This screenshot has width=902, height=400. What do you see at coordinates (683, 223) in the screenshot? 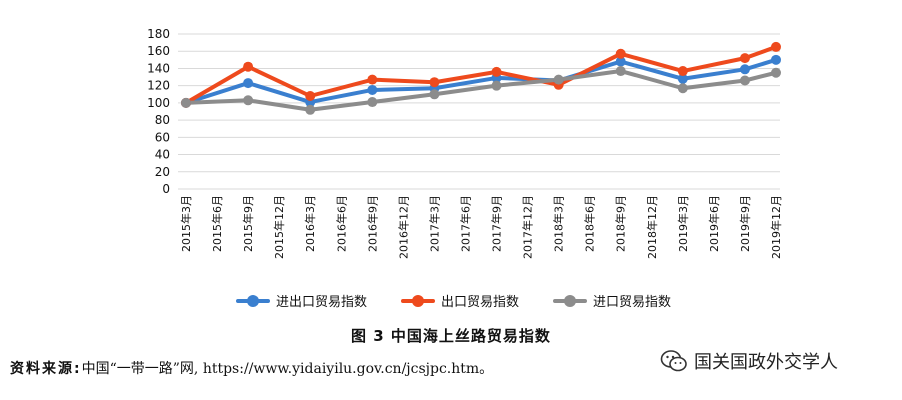
I see `x-tick-label: 2019年3月` at bounding box center [683, 223].